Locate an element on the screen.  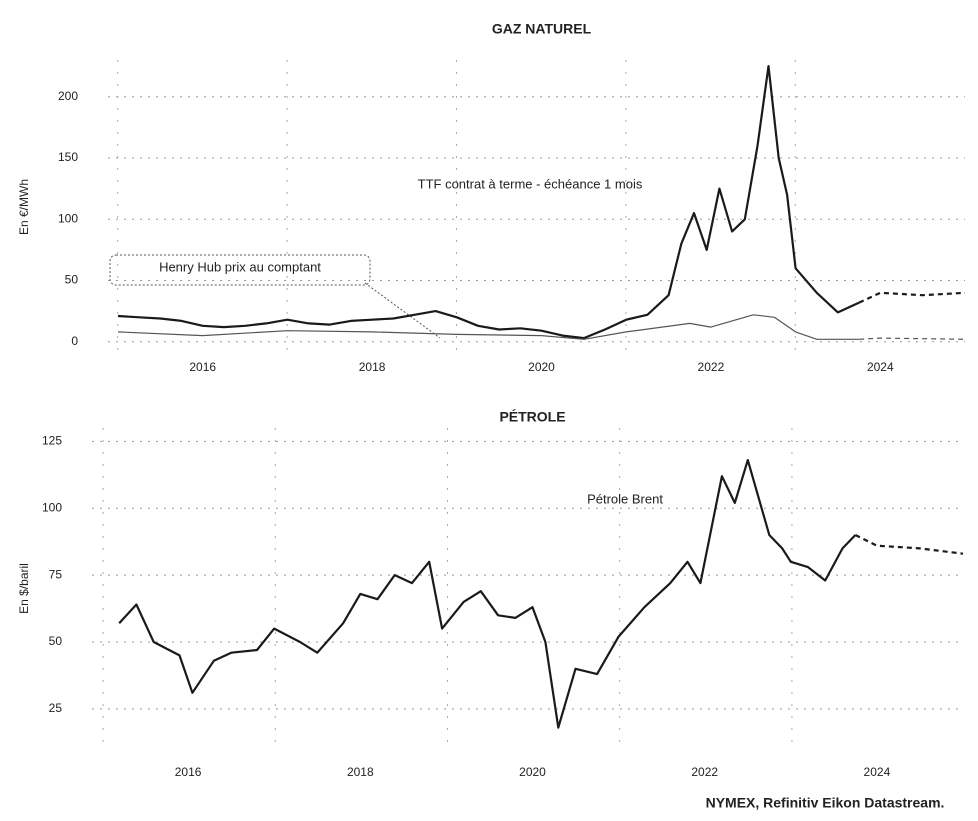
y-axis-label: En $/baril is located at coordinates (24, 588).